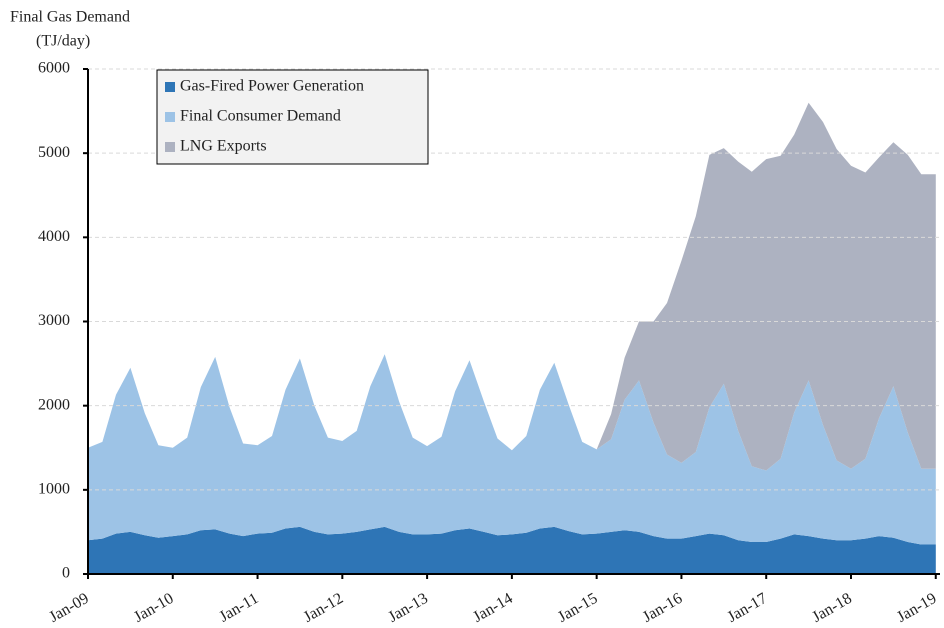 Image resolution: width=944 pixels, height=628 pixels. What do you see at coordinates (831, 608) in the screenshot?
I see `x-tick-label: Jan-18` at bounding box center [831, 608].